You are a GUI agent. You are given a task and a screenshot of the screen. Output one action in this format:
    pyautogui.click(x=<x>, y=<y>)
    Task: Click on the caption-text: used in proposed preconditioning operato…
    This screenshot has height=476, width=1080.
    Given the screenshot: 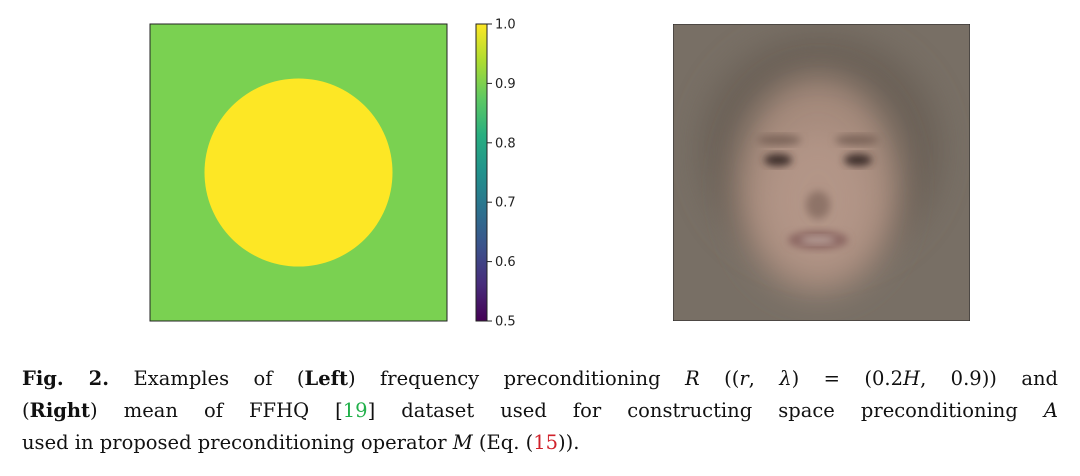 What is the action you would take?
    pyautogui.click(x=237, y=442)
    